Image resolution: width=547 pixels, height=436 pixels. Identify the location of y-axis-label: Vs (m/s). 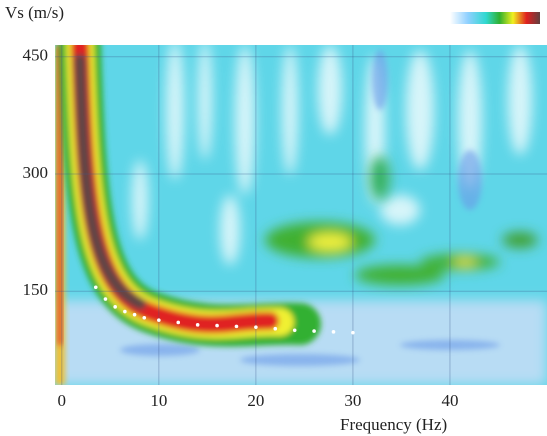
(34, 12).